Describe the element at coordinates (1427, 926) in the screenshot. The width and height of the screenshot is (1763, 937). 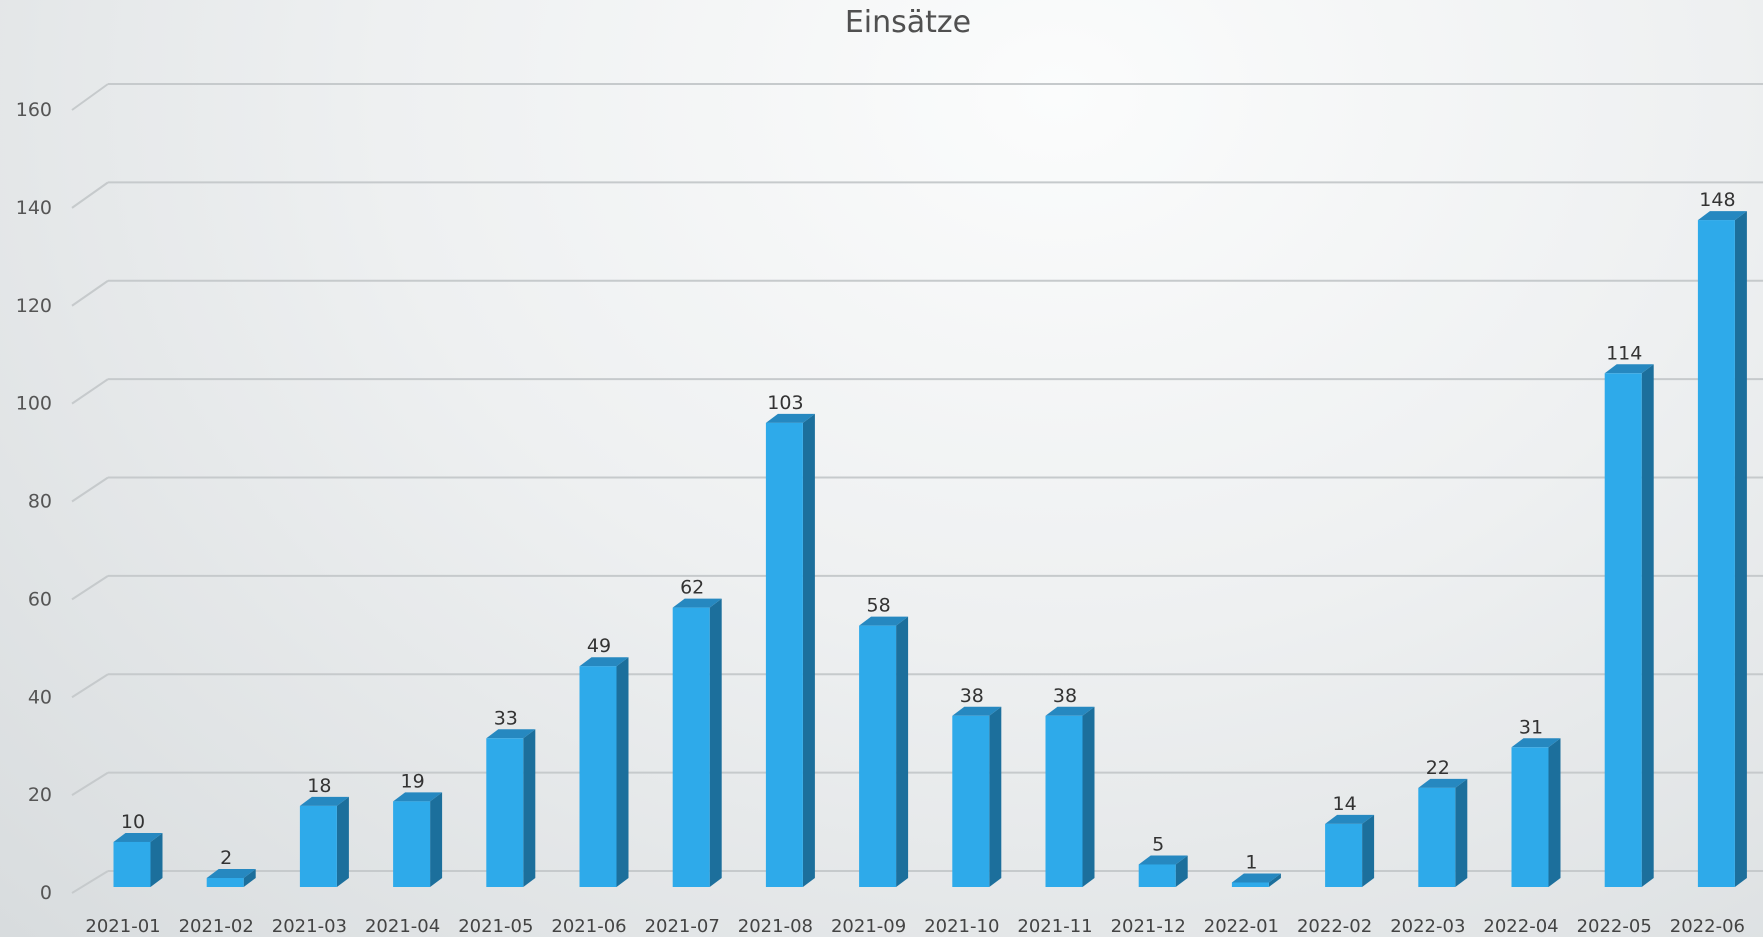
I see `x-tick-label: 2022-03` at that location.